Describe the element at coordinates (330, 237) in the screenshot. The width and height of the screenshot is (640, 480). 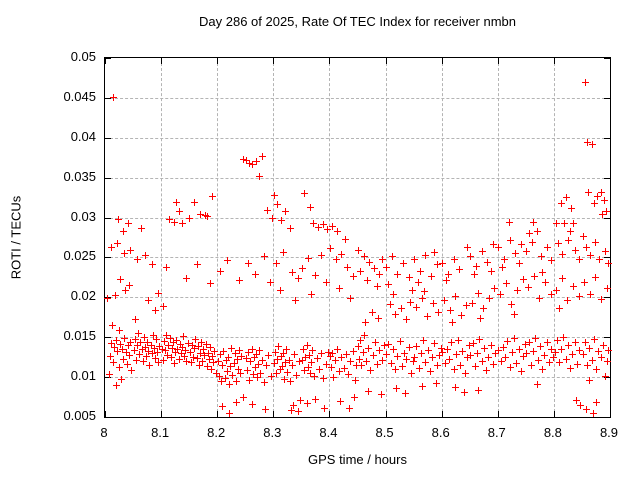
I see `gridline-vertical` at that location.